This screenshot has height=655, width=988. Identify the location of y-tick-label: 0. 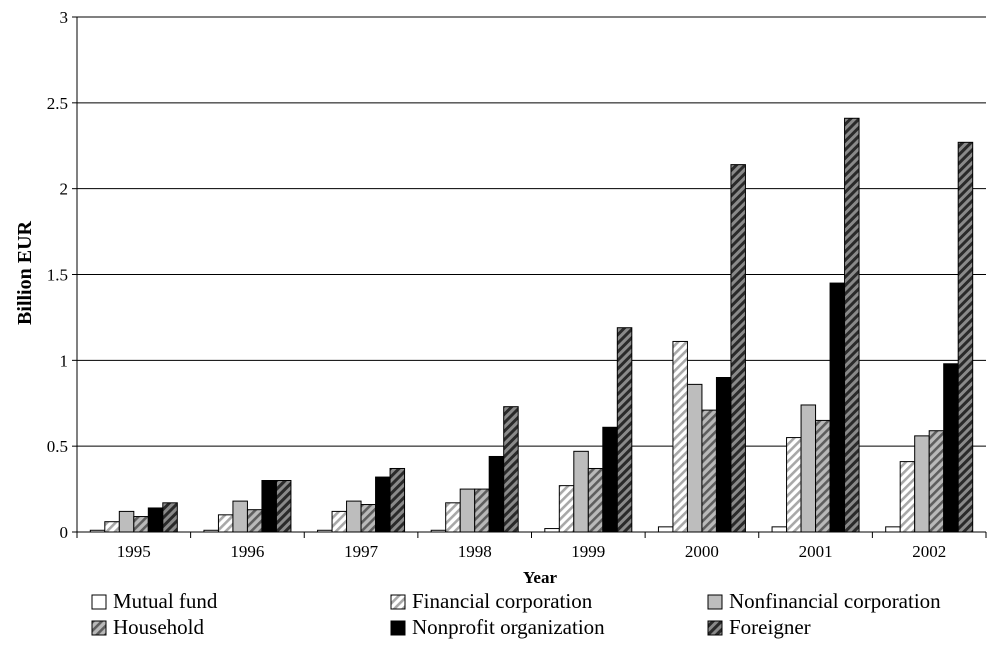
(64, 532).